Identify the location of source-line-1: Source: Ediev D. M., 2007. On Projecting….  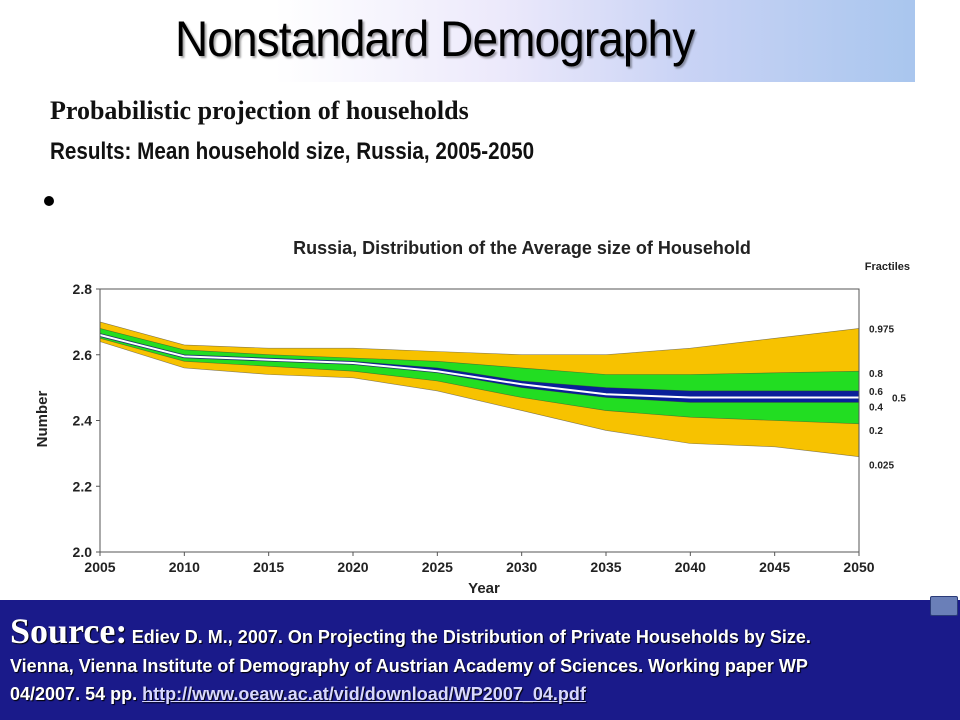
(480, 631).